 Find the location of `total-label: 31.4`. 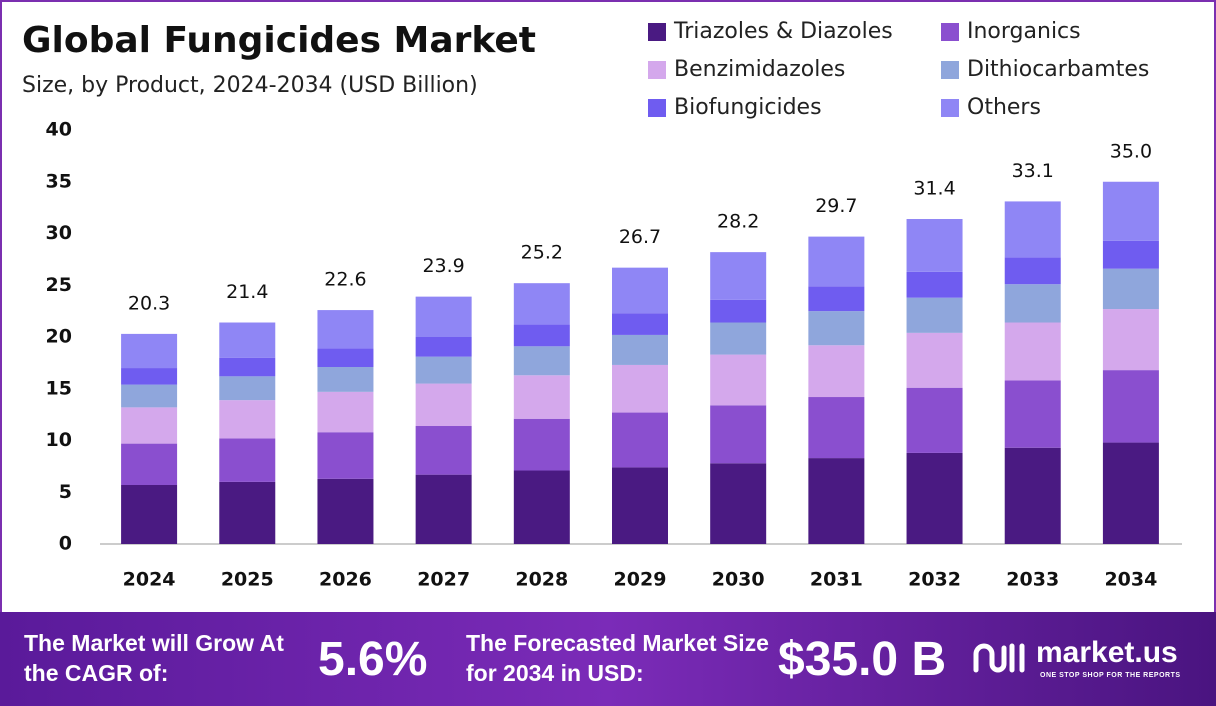

total-label: 31.4 is located at coordinates (934, 189).